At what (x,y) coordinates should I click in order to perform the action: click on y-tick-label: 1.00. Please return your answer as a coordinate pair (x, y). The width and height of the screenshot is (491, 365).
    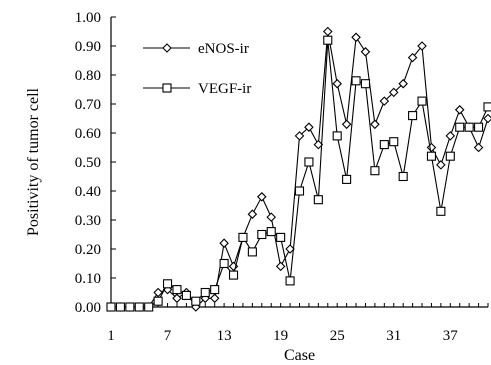
    Looking at the image, I should click on (88, 18).